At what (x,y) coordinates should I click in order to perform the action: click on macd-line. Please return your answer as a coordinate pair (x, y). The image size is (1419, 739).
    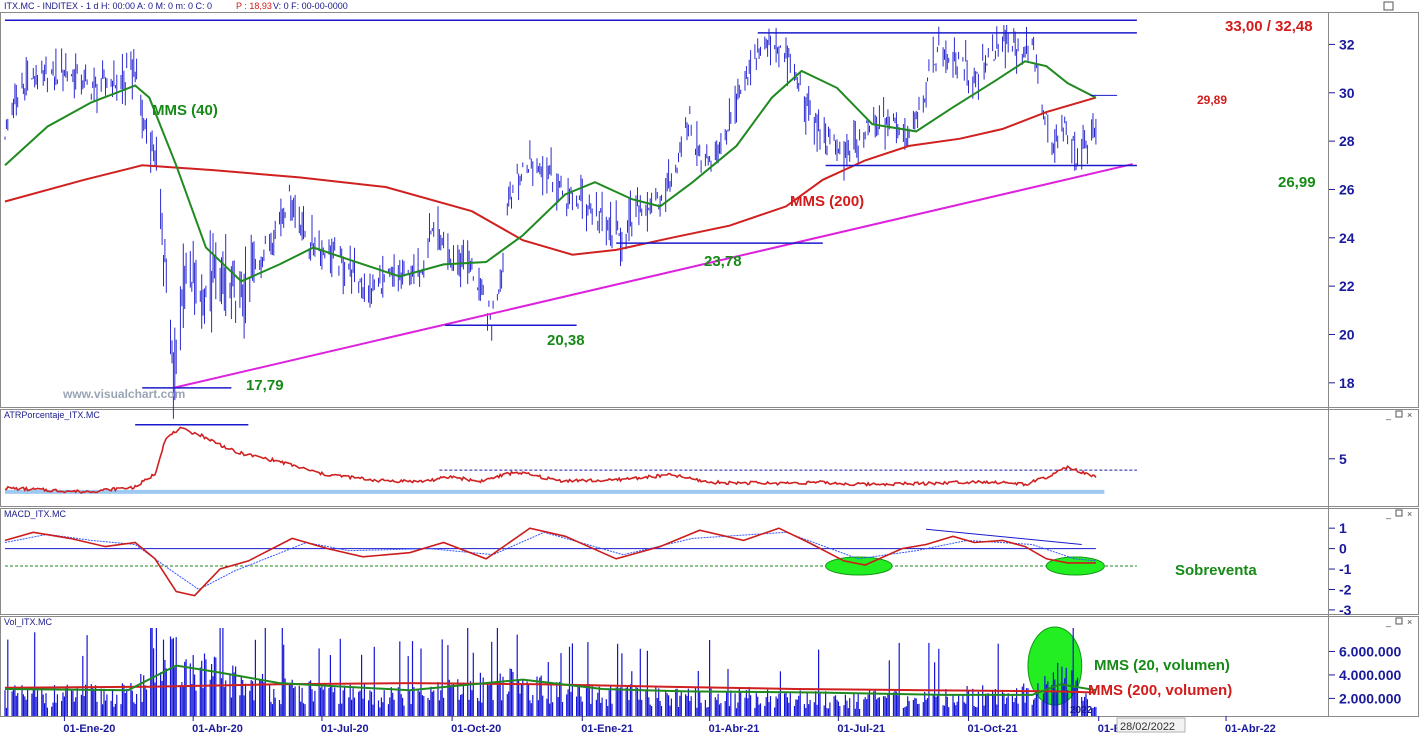
    Looking at the image, I should click on (550, 562).